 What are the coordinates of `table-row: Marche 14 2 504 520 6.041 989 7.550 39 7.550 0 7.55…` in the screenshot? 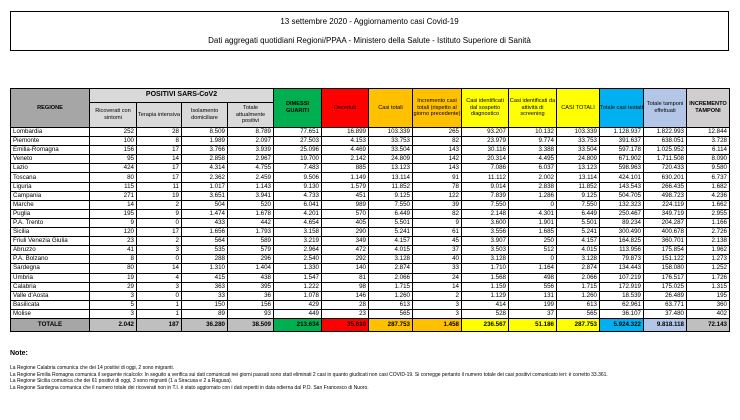 It's located at (370, 204).